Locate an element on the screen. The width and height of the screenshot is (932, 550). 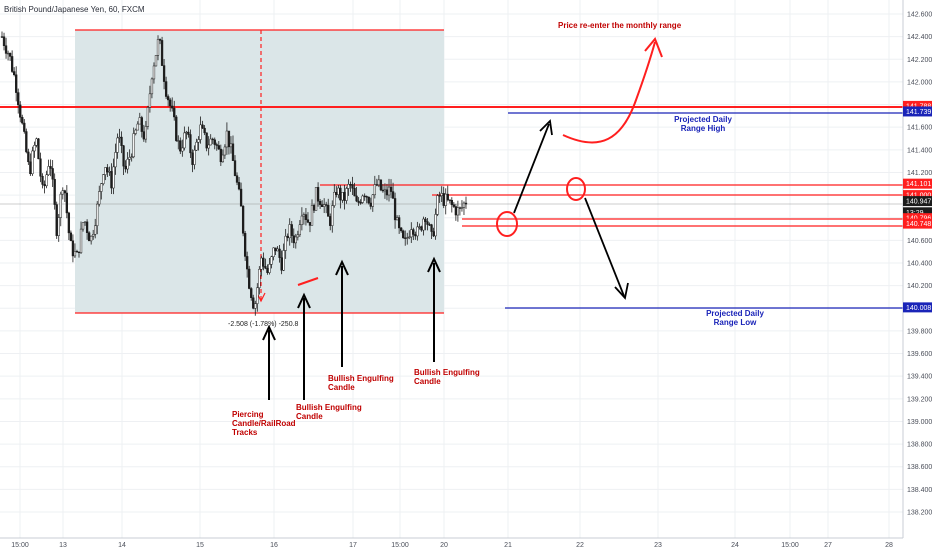
y-tick-label: 142.200 is located at coordinates (919, 60).